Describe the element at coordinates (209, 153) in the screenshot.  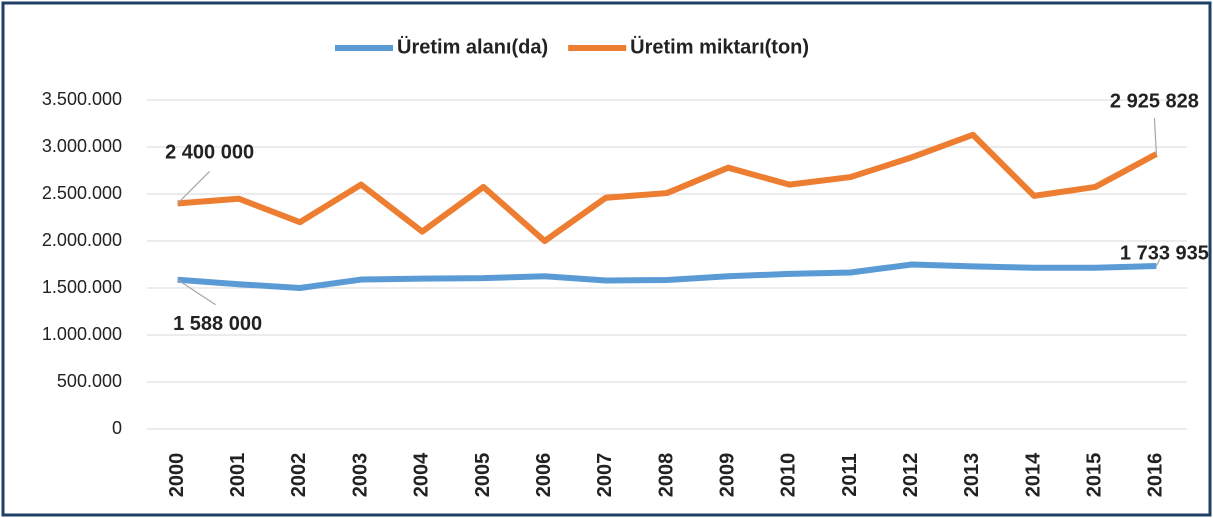
I see `data-label: 2 400 000` at that location.